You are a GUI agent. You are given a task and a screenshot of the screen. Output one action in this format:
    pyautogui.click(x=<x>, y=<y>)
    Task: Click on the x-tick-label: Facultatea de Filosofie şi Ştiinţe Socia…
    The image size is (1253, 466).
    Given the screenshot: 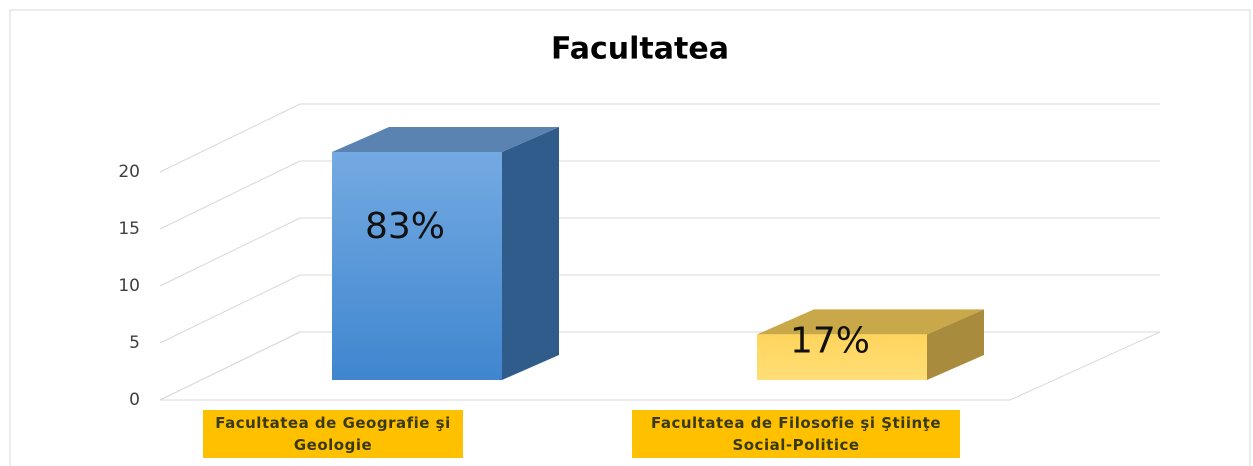 What is the action you would take?
    pyautogui.click(x=796, y=434)
    